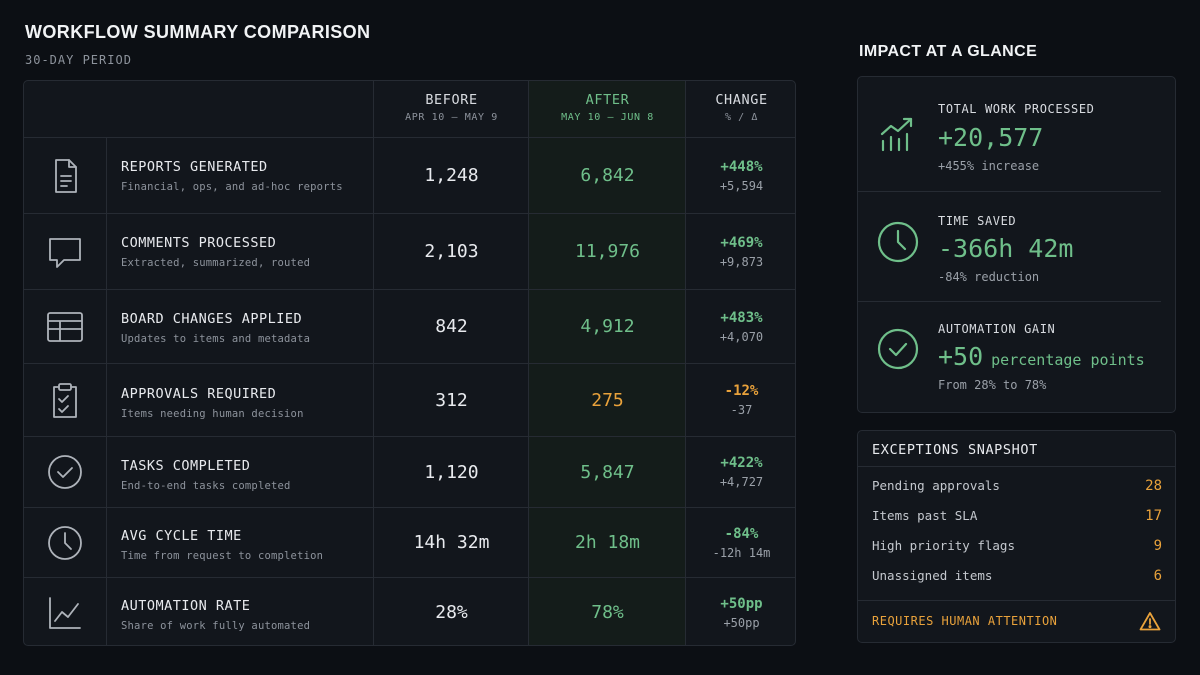 Image resolution: width=1200 pixels, height=675 pixels. Describe the element at coordinates (741, 317) in the screenshot. I see `change-percent: +483%` at that location.